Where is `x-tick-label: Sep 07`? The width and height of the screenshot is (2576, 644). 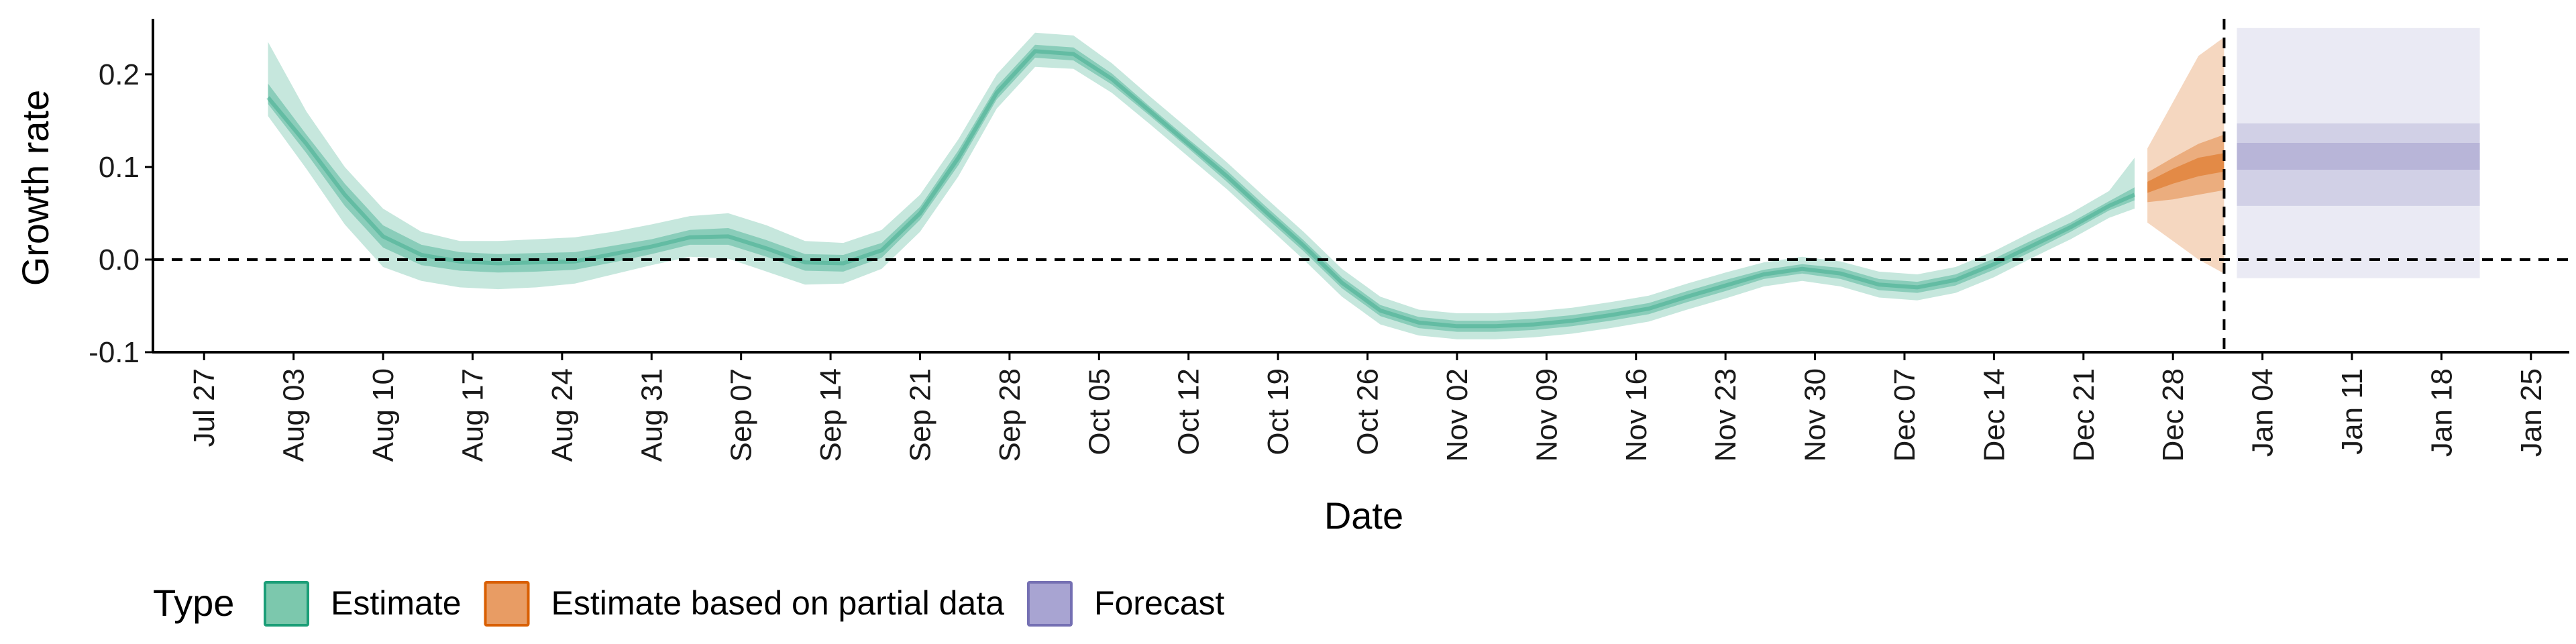
x-tick-label: Sep 07 is located at coordinates (741, 415).